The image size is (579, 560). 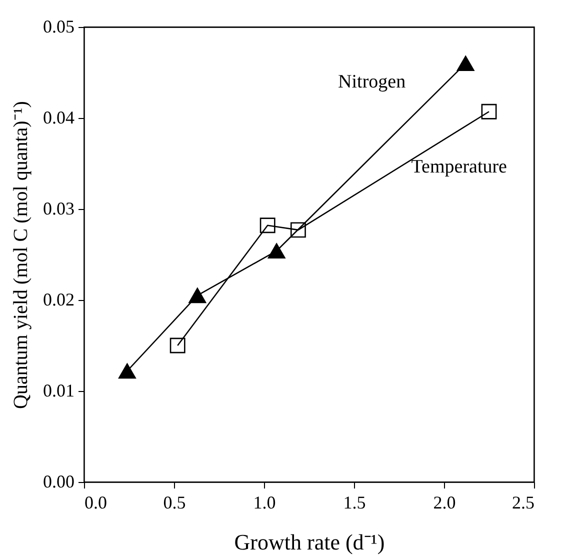 I want to click on series-label: Temperature, so click(x=459, y=167).